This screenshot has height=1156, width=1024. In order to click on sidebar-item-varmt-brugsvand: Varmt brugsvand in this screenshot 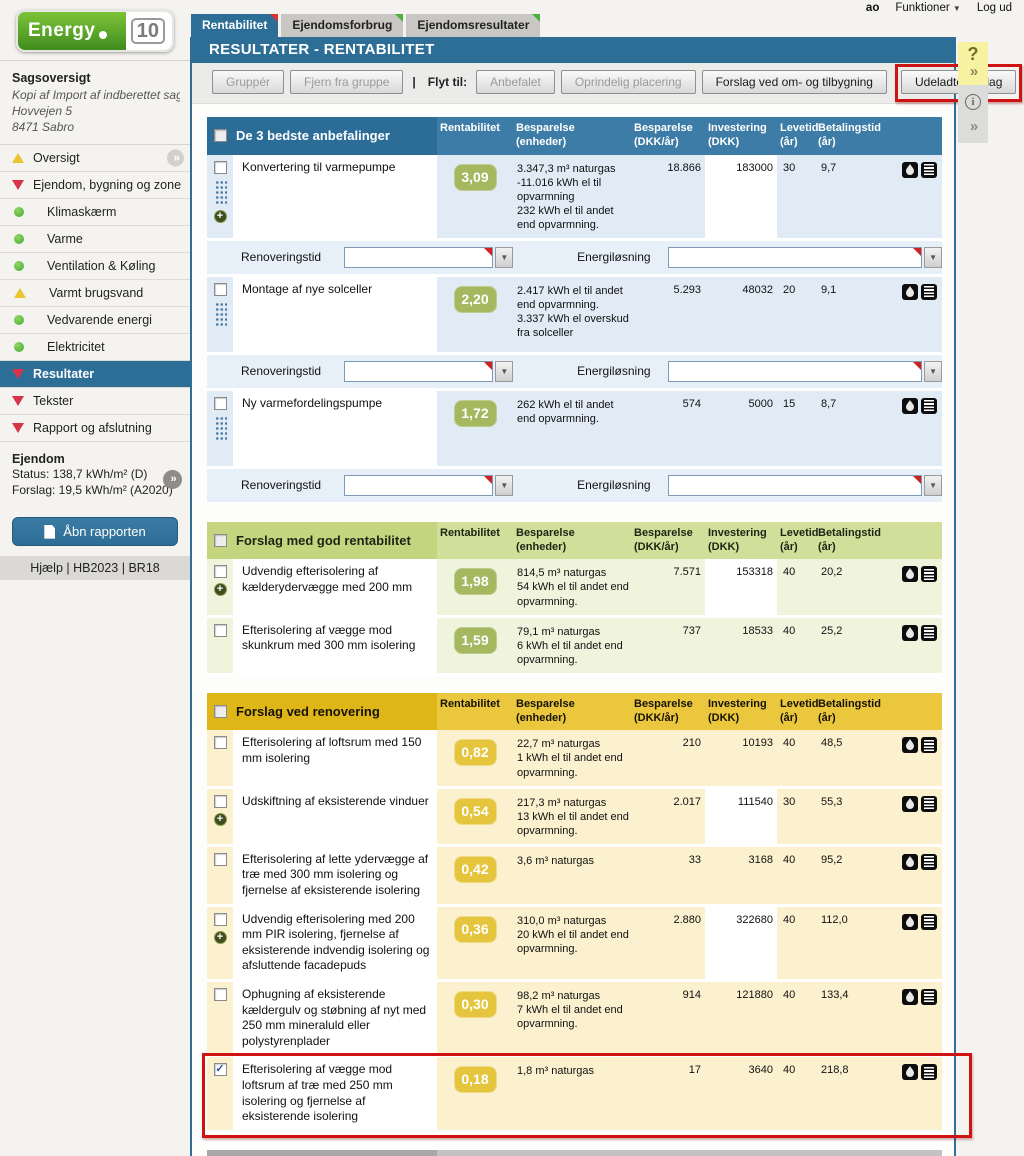, I will do `click(95, 293)`.